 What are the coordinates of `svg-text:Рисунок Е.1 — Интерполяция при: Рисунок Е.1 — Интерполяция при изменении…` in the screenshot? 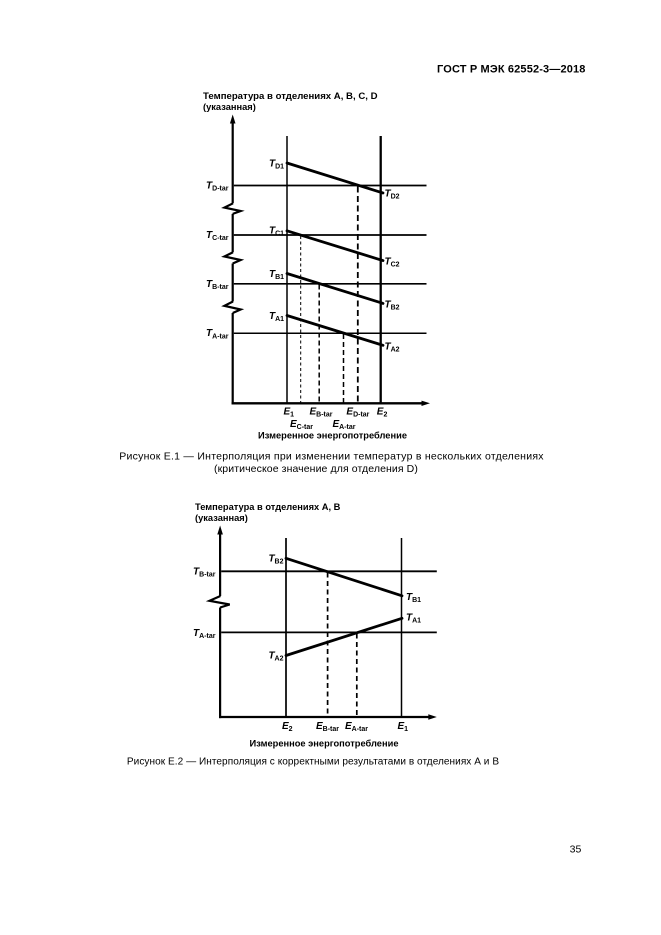 It's located at (331, 457).